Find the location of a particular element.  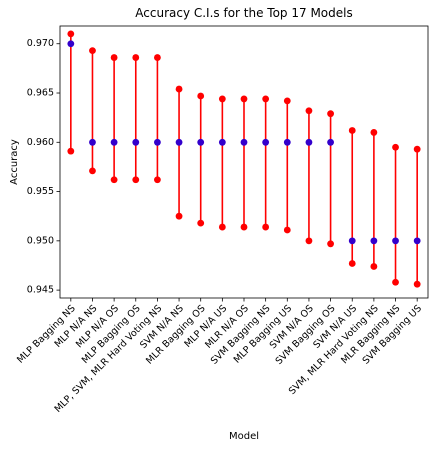

y-tick-label: 0.965 is located at coordinates (40, 93).